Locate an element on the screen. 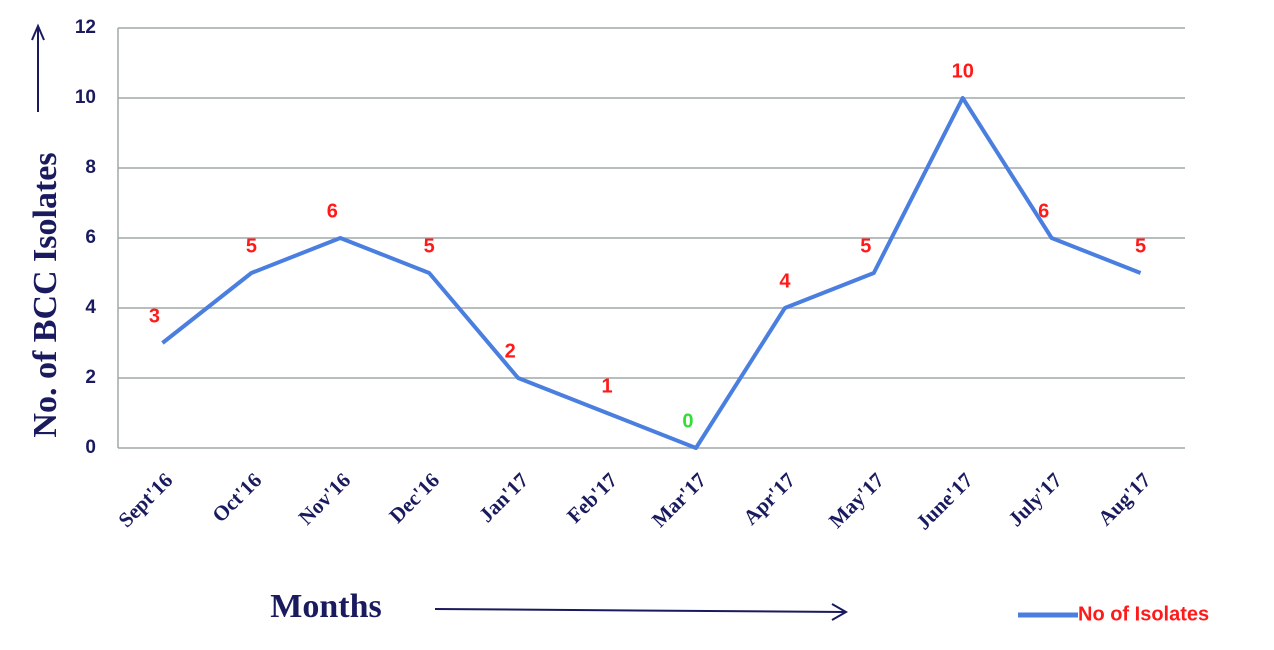 The width and height of the screenshot is (1274, 650). x-axis-title: Months is located at coordinates (325, 606).